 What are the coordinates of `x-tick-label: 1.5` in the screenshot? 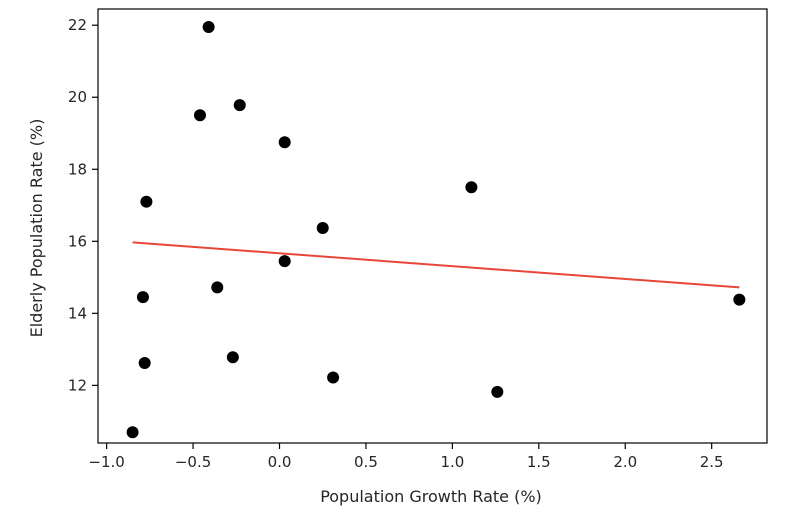 It's located at (539, 462).